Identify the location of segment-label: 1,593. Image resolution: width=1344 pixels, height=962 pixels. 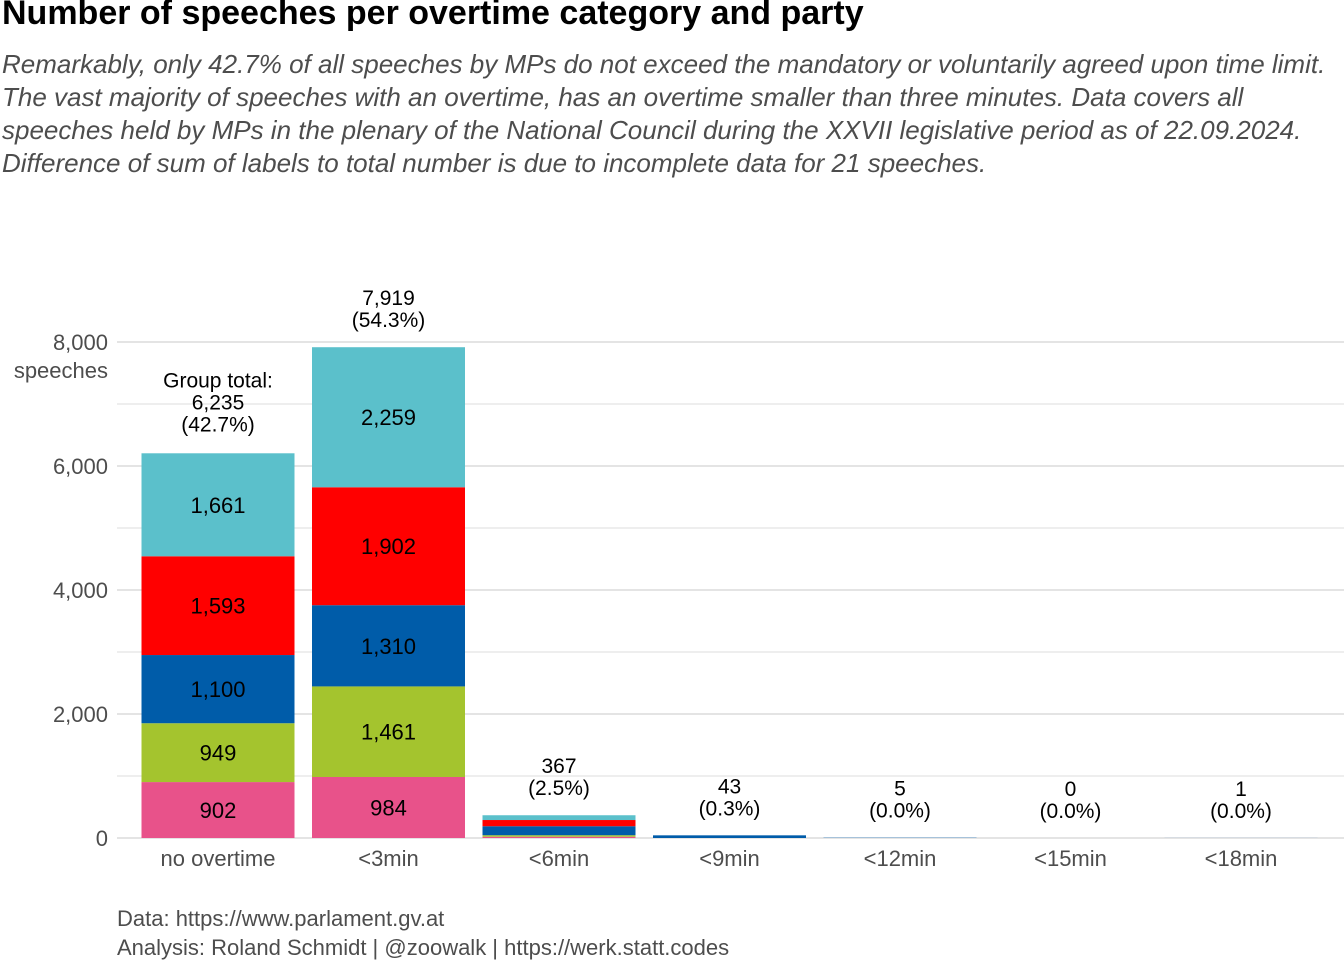
(217, 606).